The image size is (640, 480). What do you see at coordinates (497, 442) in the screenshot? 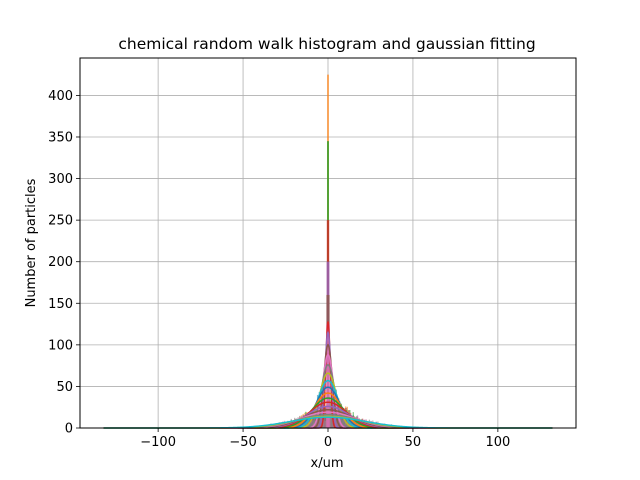
I see `x-tick-label: 100` at bounding box center [497, 442].